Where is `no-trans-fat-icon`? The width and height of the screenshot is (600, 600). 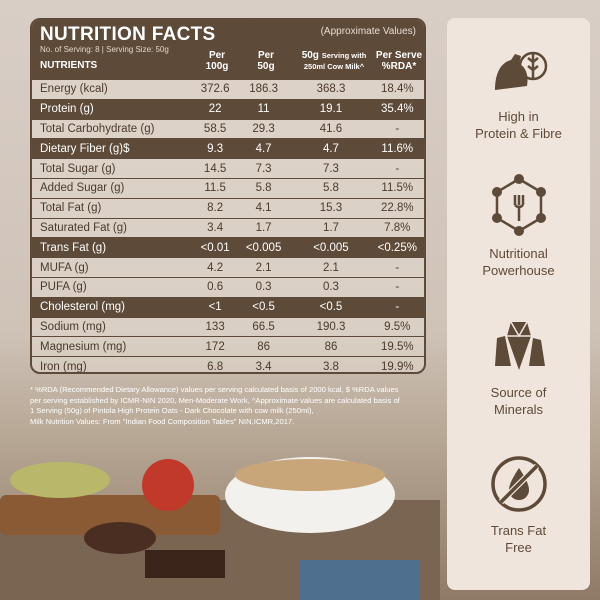 no-trans-fat-icon is located at coordinates (518, 484).